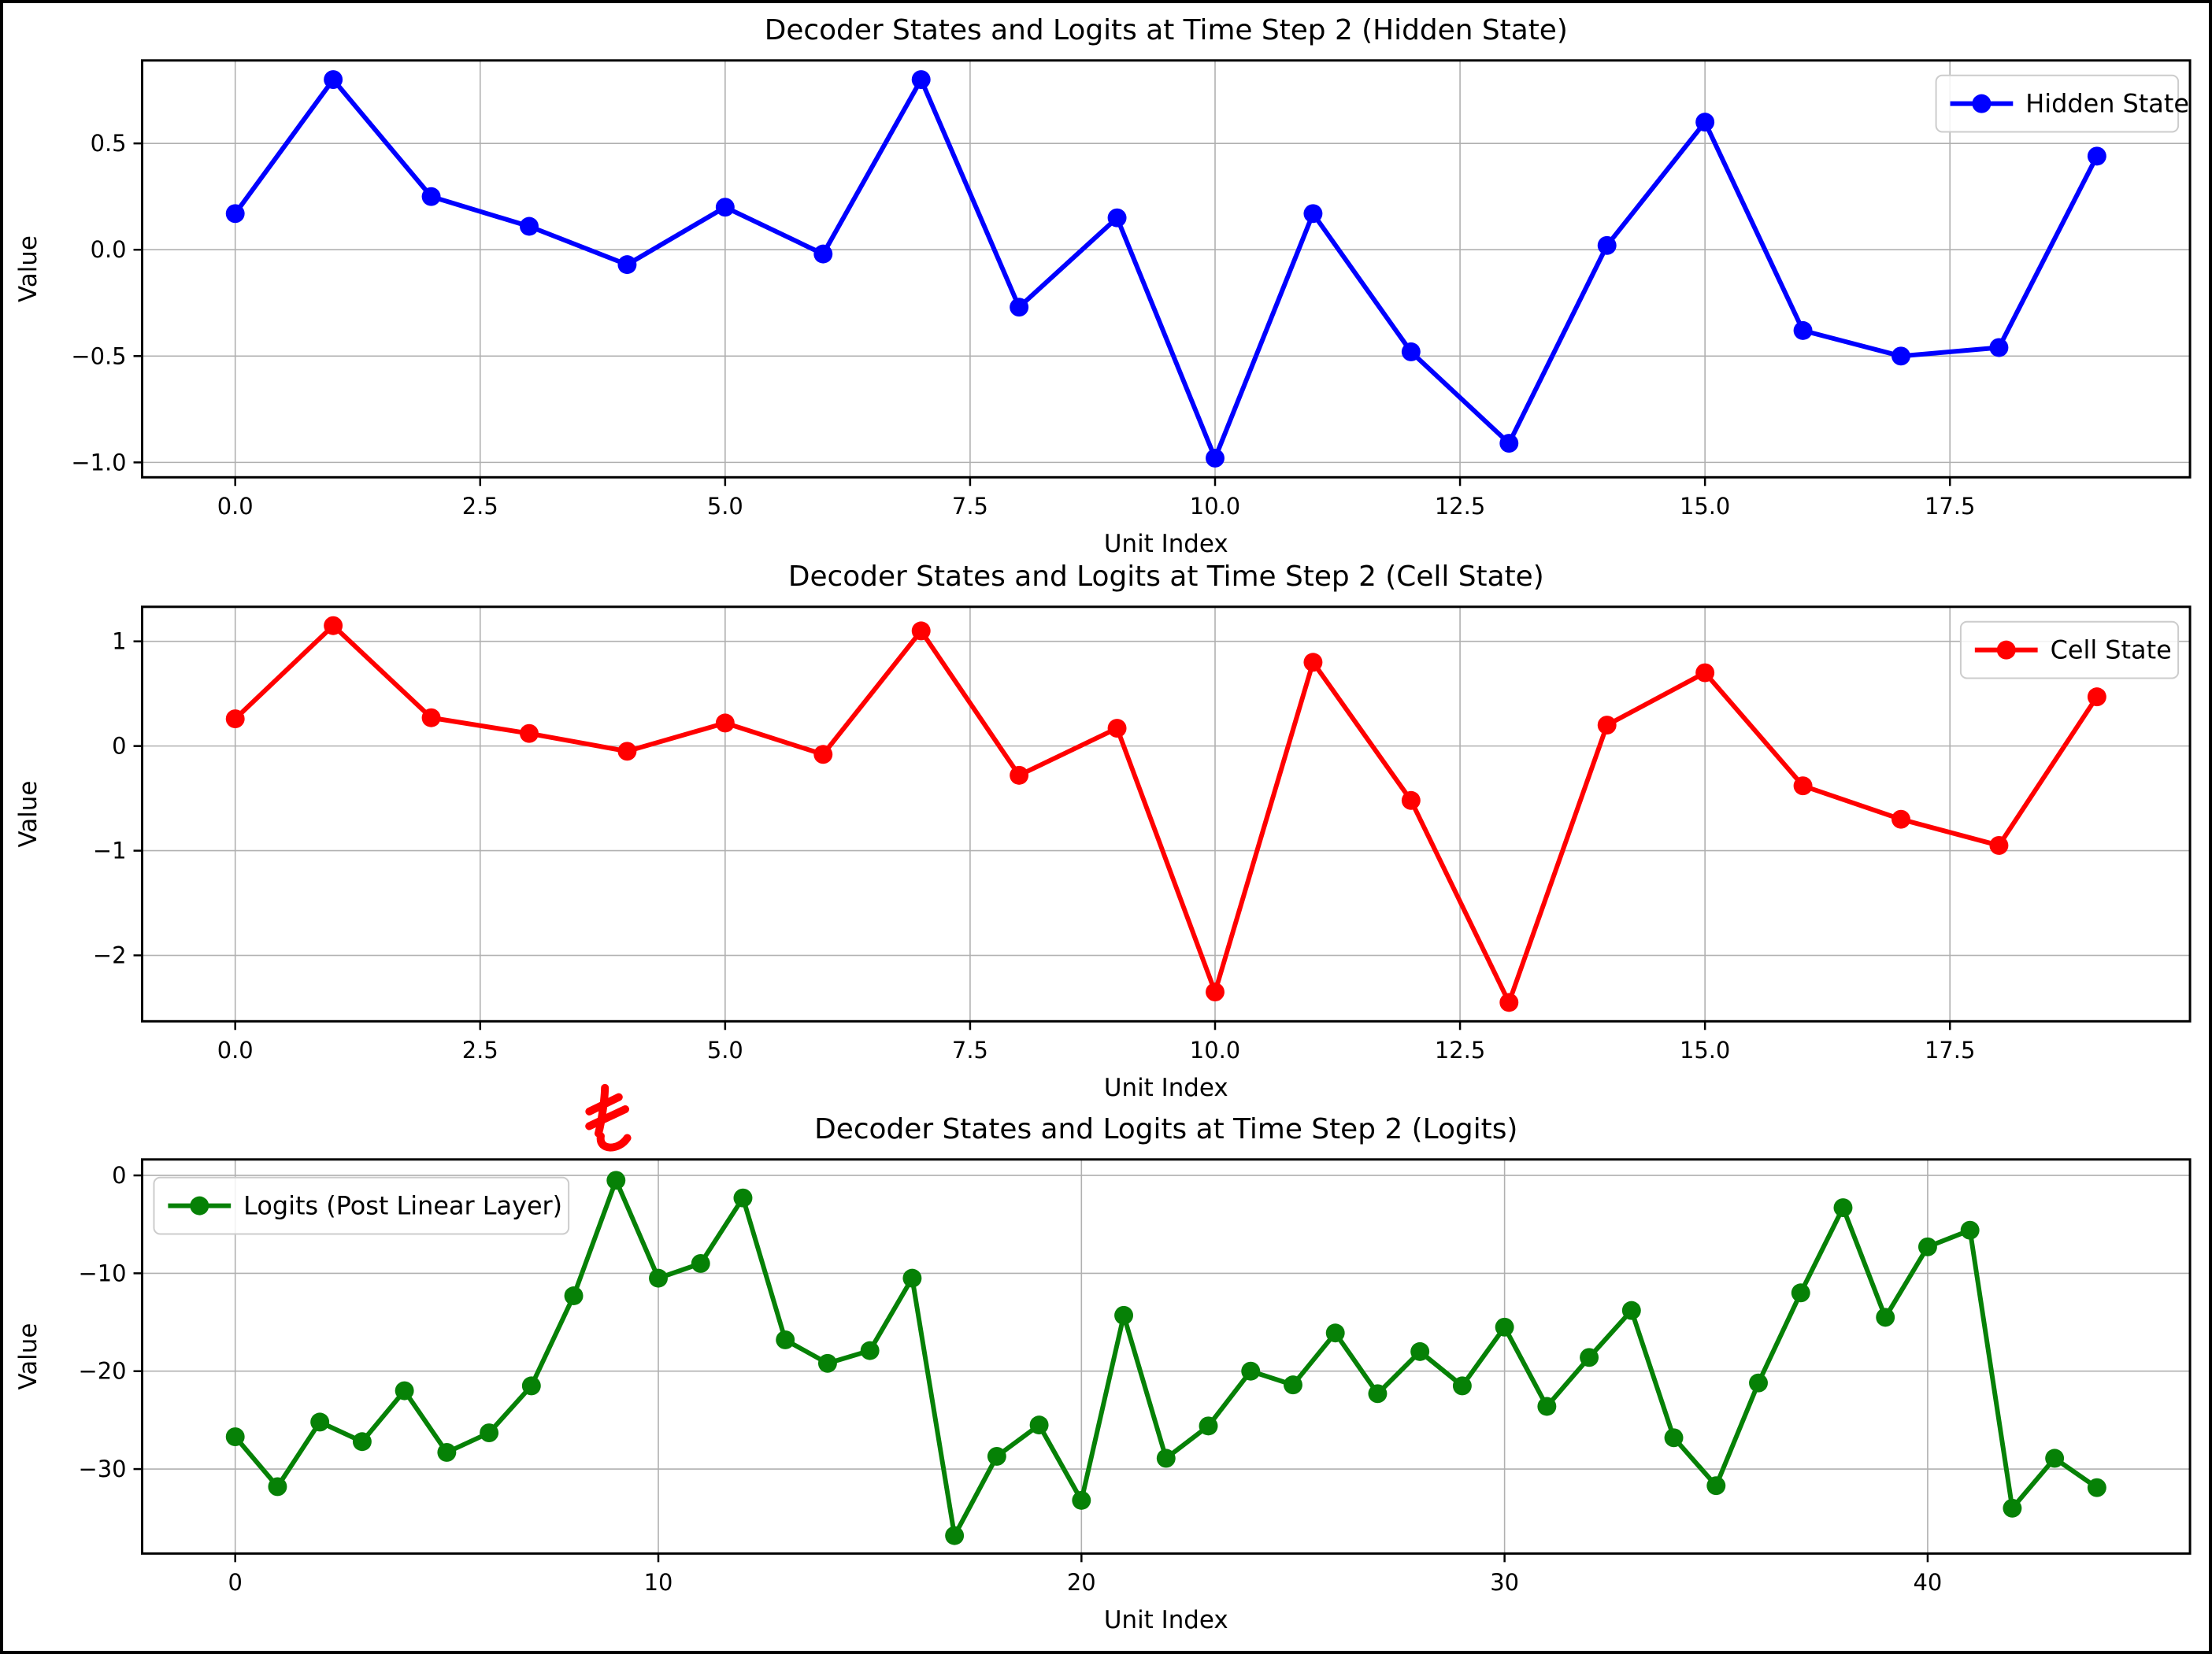 This screenshot has height=1654, width=2212. I want to click on annotation-ki, so click(609, 1117).